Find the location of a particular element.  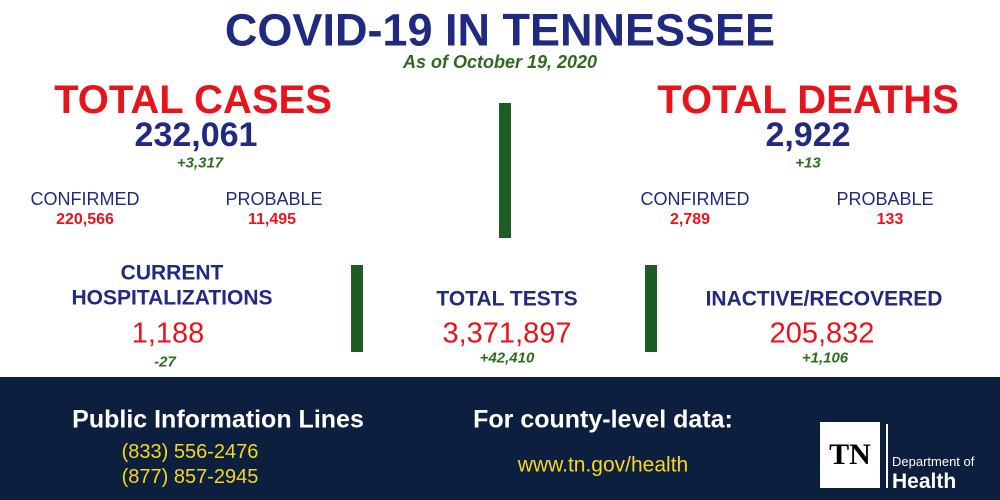

logo-line2: Health is located at coordinates (924, 481).